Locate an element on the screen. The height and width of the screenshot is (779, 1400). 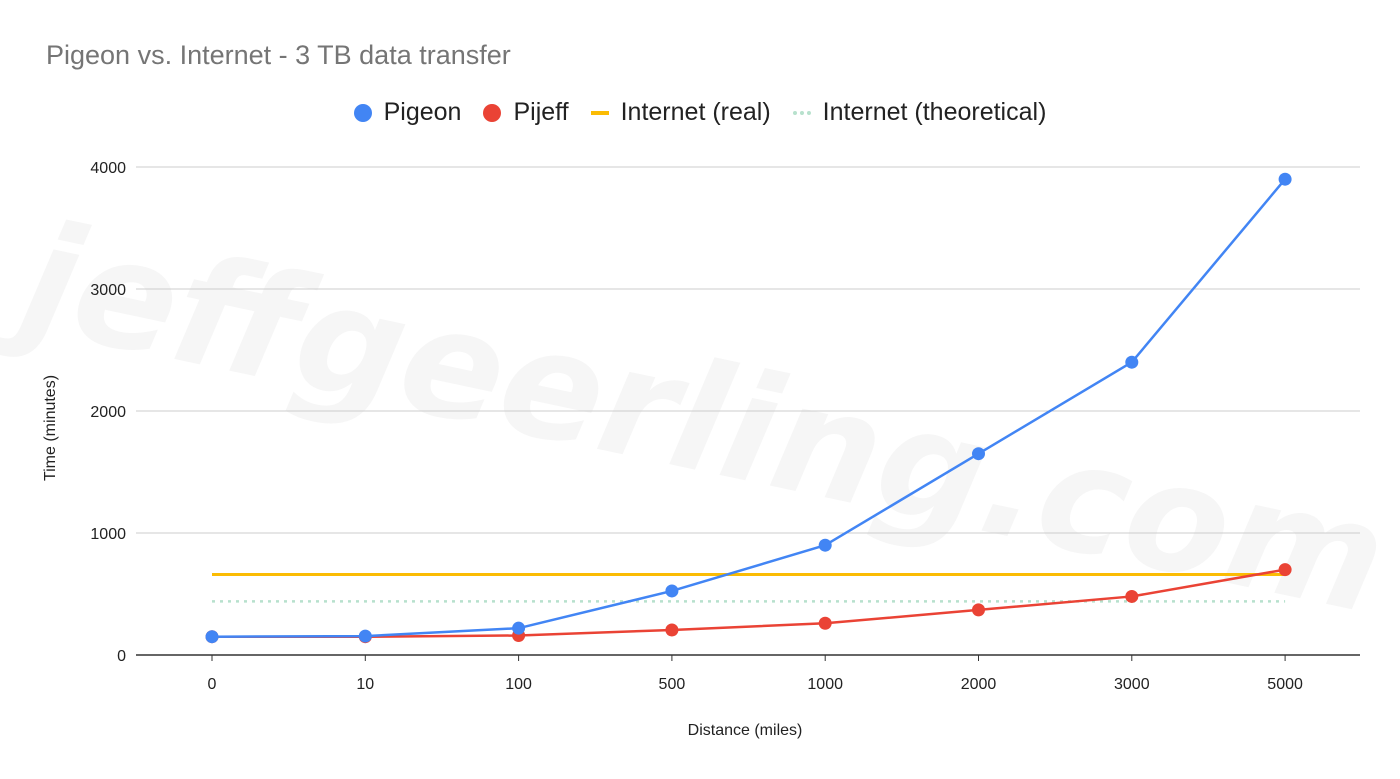
legend-item-internet-real: Internet (real) is located at coordinates (680, 112).